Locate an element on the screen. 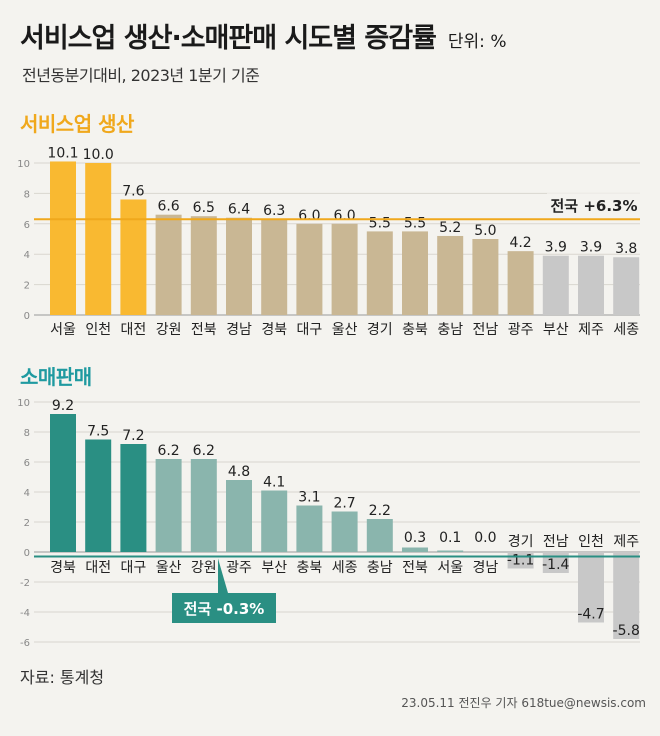  reference-label-bg-retail is located at coordinates (224, 608).